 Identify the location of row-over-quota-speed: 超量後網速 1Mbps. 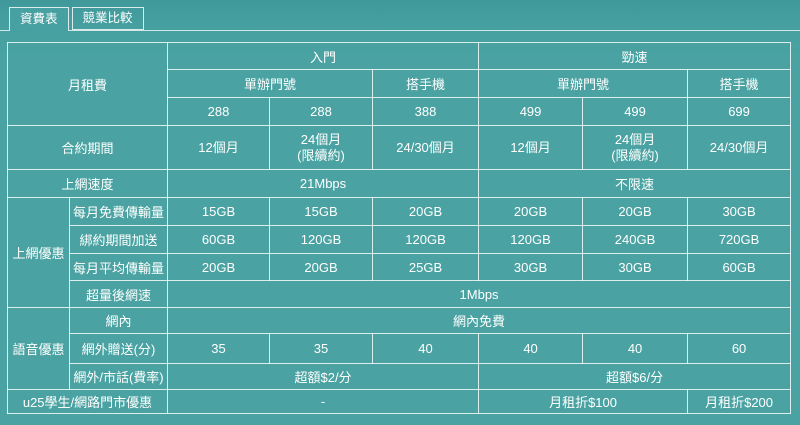
(400, 294).